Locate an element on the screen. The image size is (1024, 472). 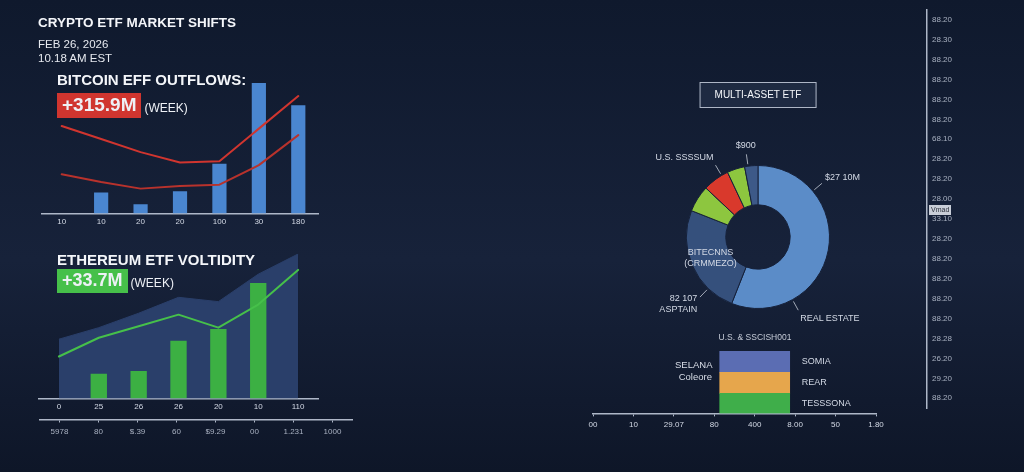
category-label: 1.231 is located at coordinates (294, 431).